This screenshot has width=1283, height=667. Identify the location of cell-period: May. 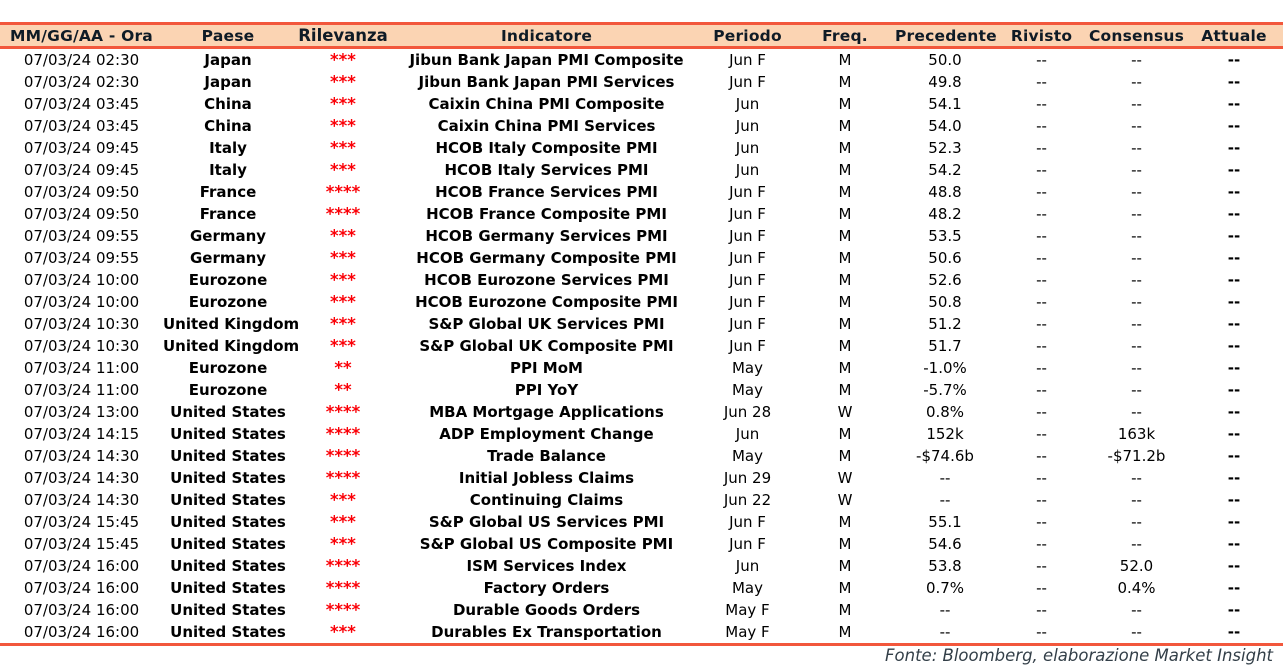
(747, 588).